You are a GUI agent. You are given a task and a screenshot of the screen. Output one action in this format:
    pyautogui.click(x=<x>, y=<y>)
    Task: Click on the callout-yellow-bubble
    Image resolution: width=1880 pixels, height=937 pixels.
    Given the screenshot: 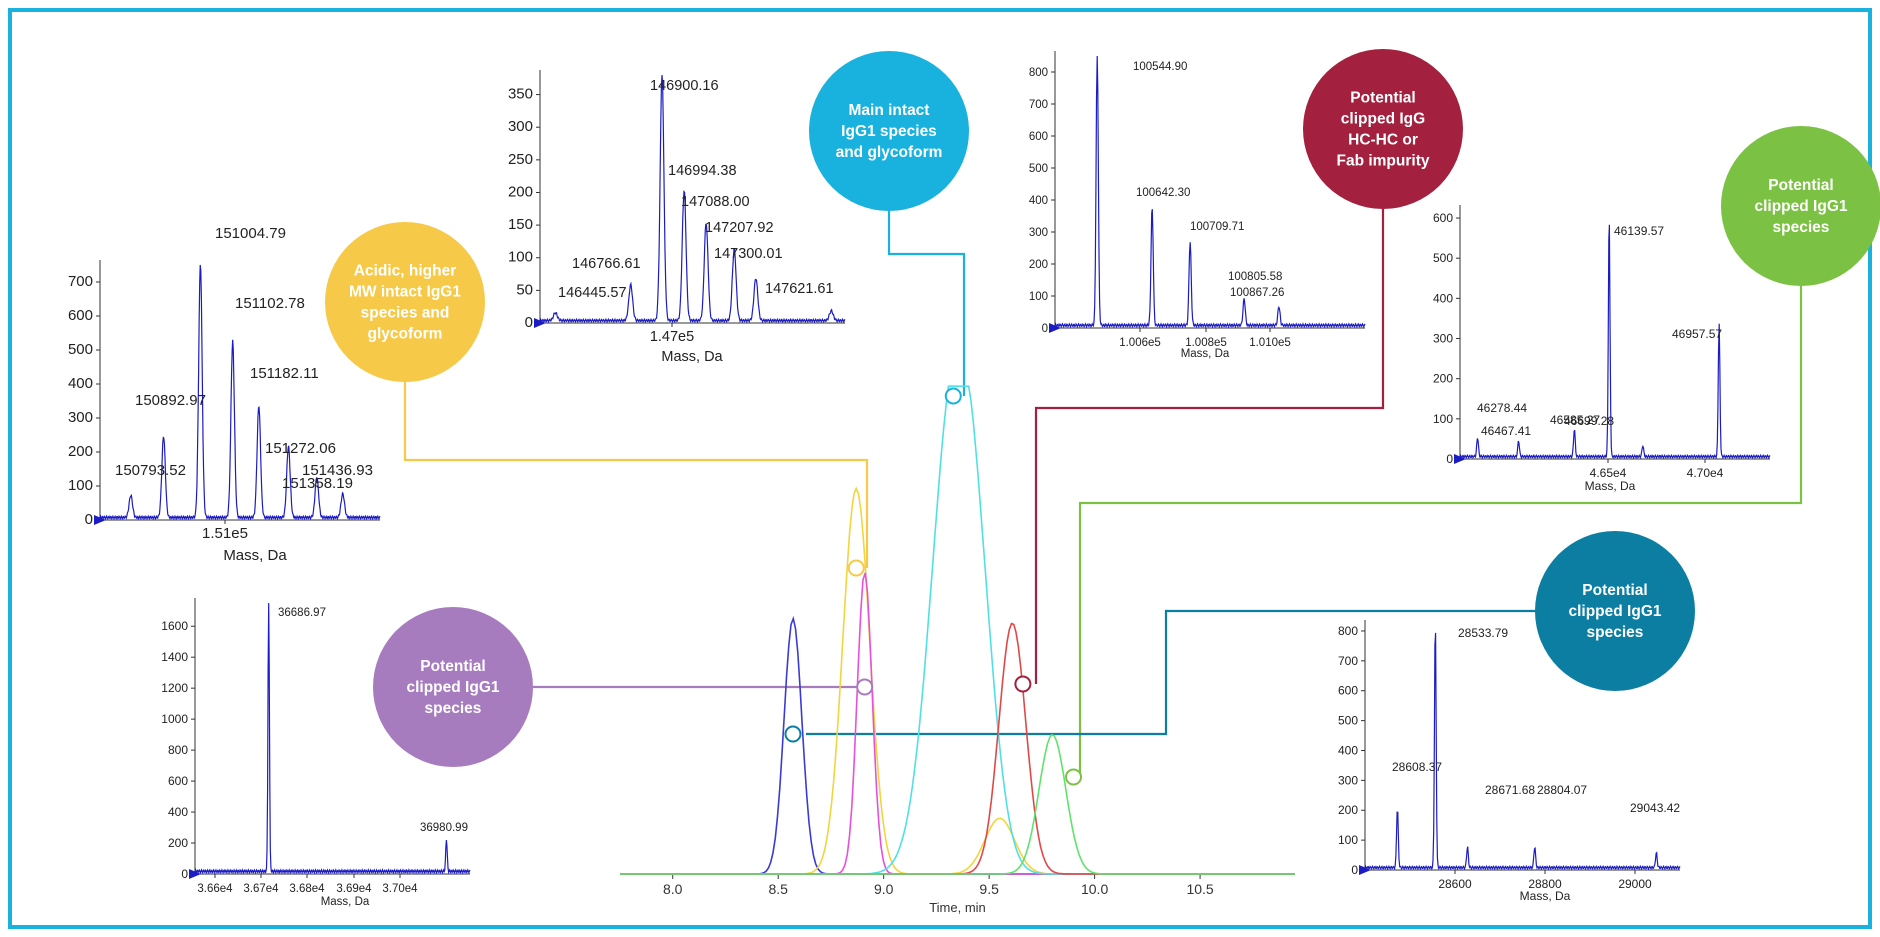 What is the action you would take?
    pyautogui.click(x=405, y=302)
    